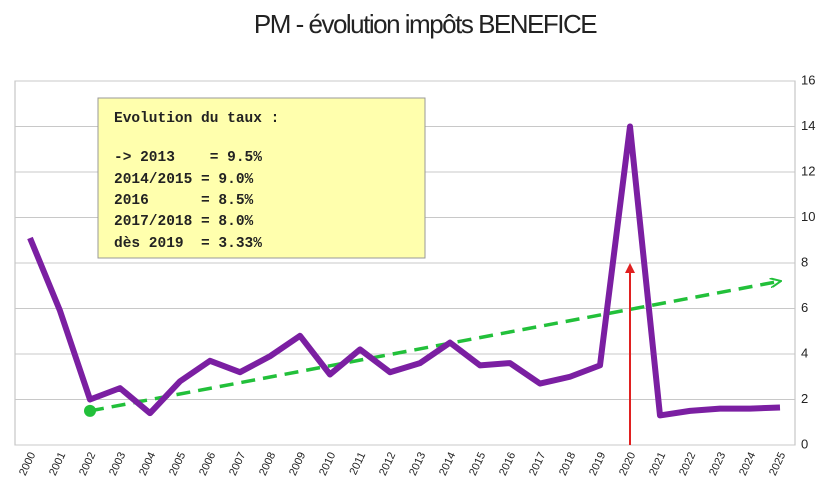  Describe the element at coordinates (184, 180) in the screenshot. I see `annotation-line: 2014/2015 = 9.0%` at that location.